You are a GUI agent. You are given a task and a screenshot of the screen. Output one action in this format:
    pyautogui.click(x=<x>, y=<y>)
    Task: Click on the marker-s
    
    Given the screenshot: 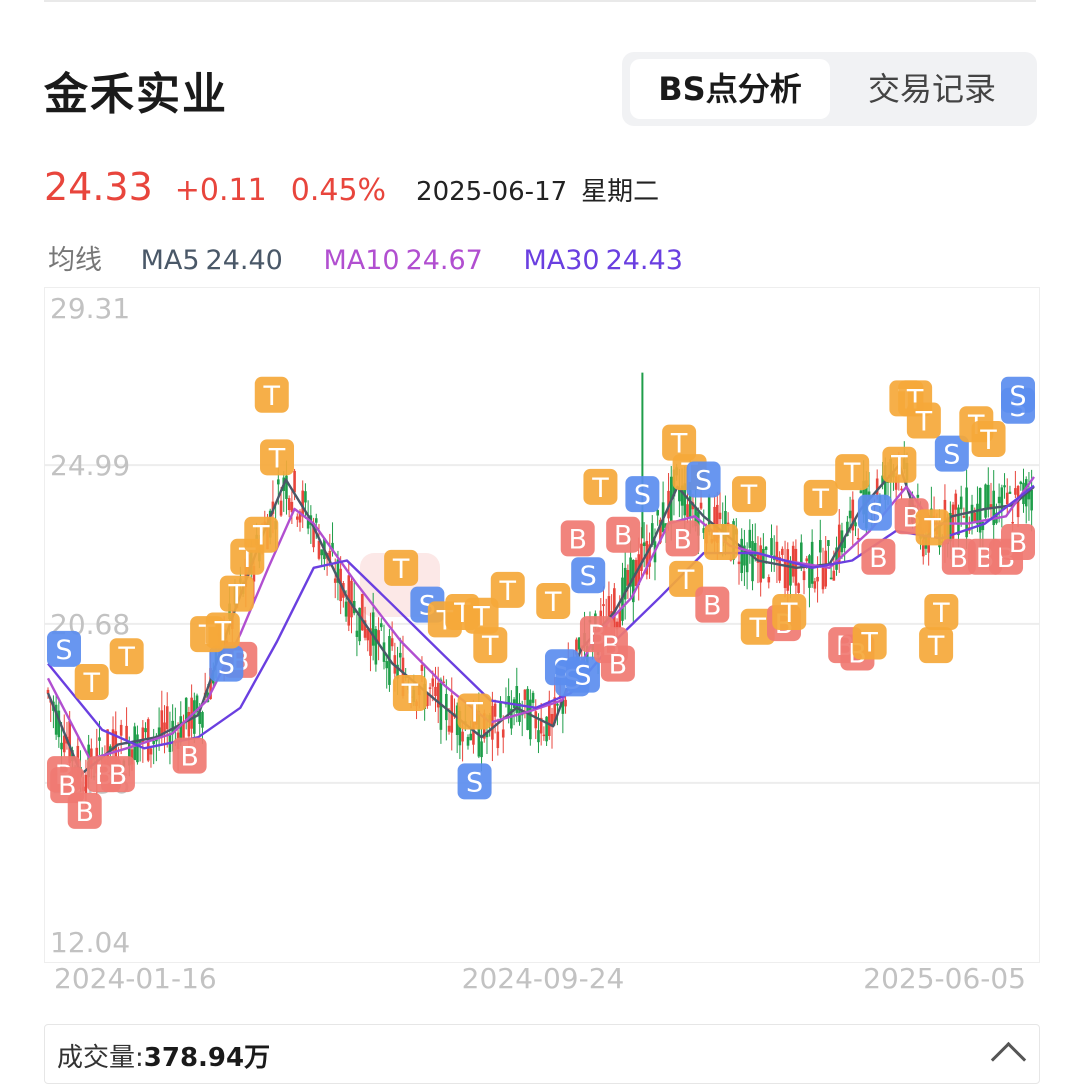 What is the action you would take?
    pyautogui.click(x=582, y=674)
    